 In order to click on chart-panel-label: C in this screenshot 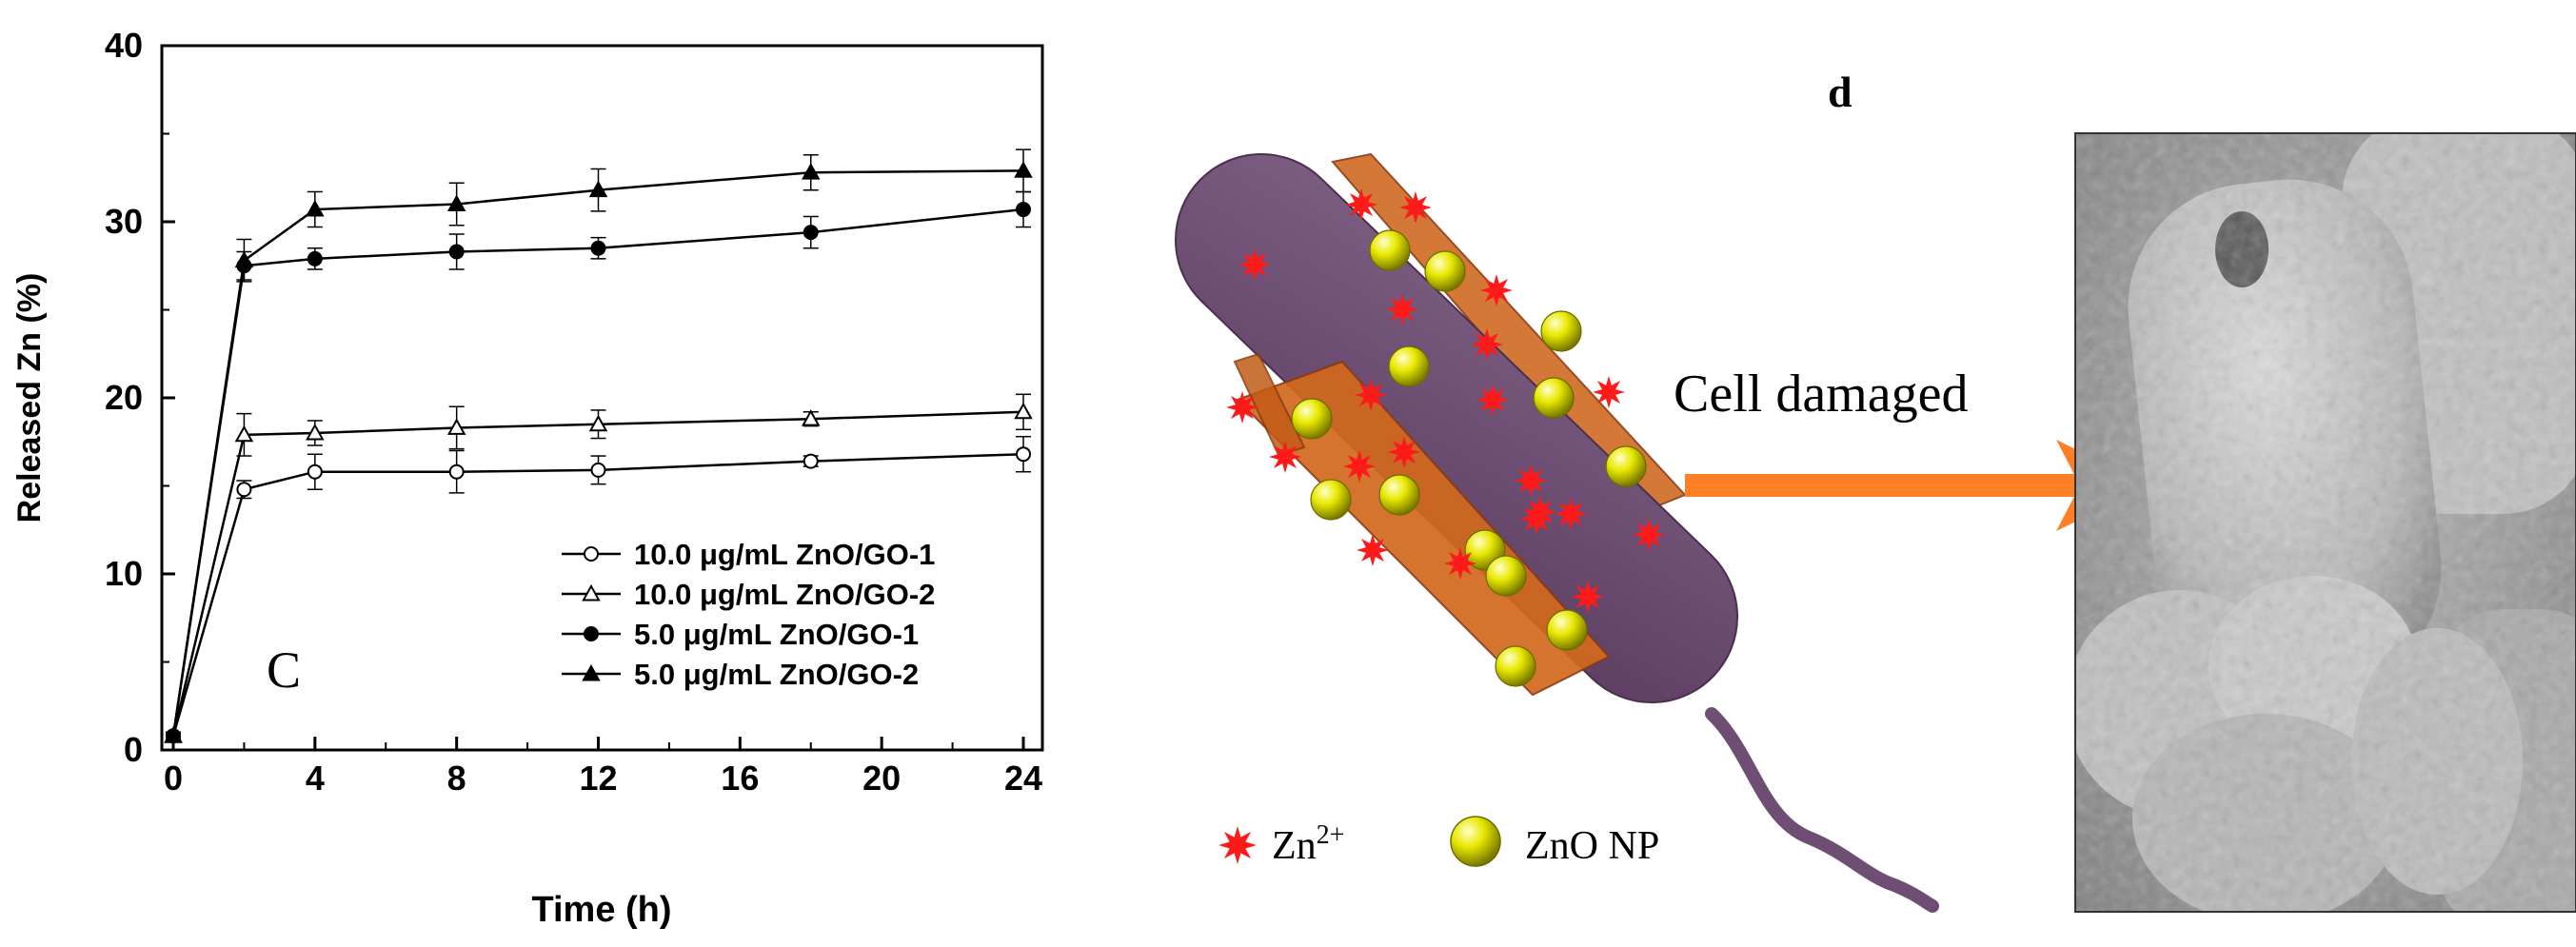, I will do `click(284, 670)`.